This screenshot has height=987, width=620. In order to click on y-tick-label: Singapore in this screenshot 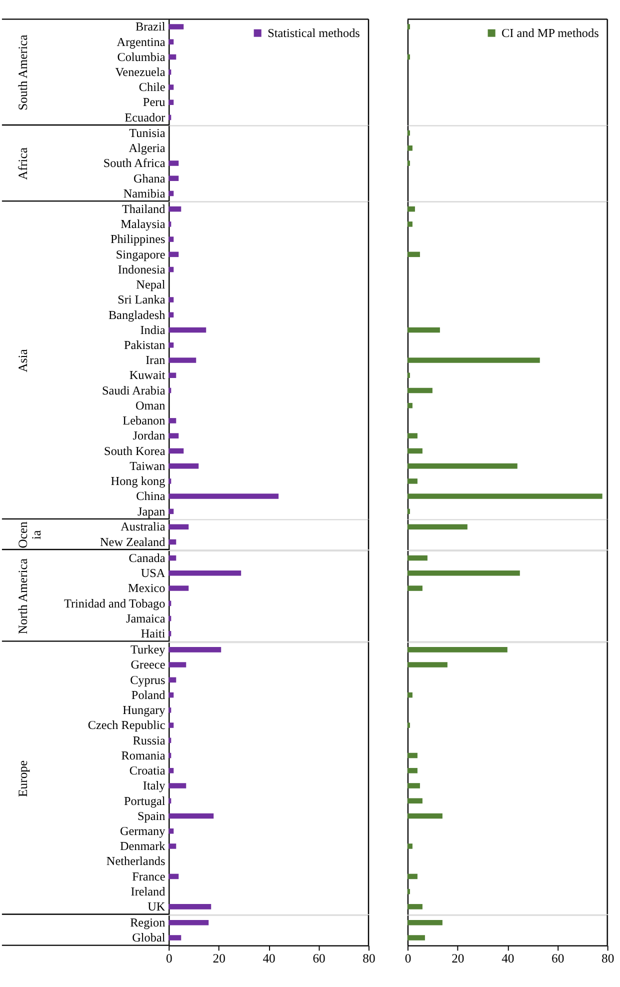, I will do `click(141, 254)`.